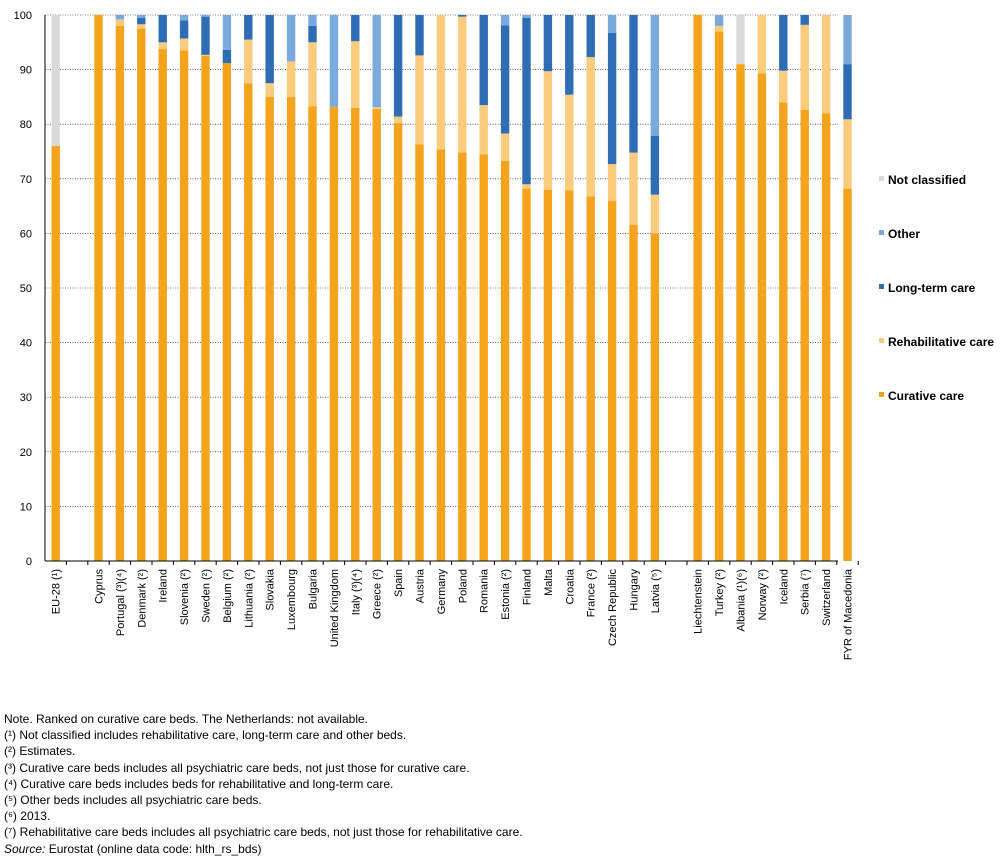 This screenshot has height=857, width=1005. I want to click on x-tick-label: Croatia, so click(570, 586).